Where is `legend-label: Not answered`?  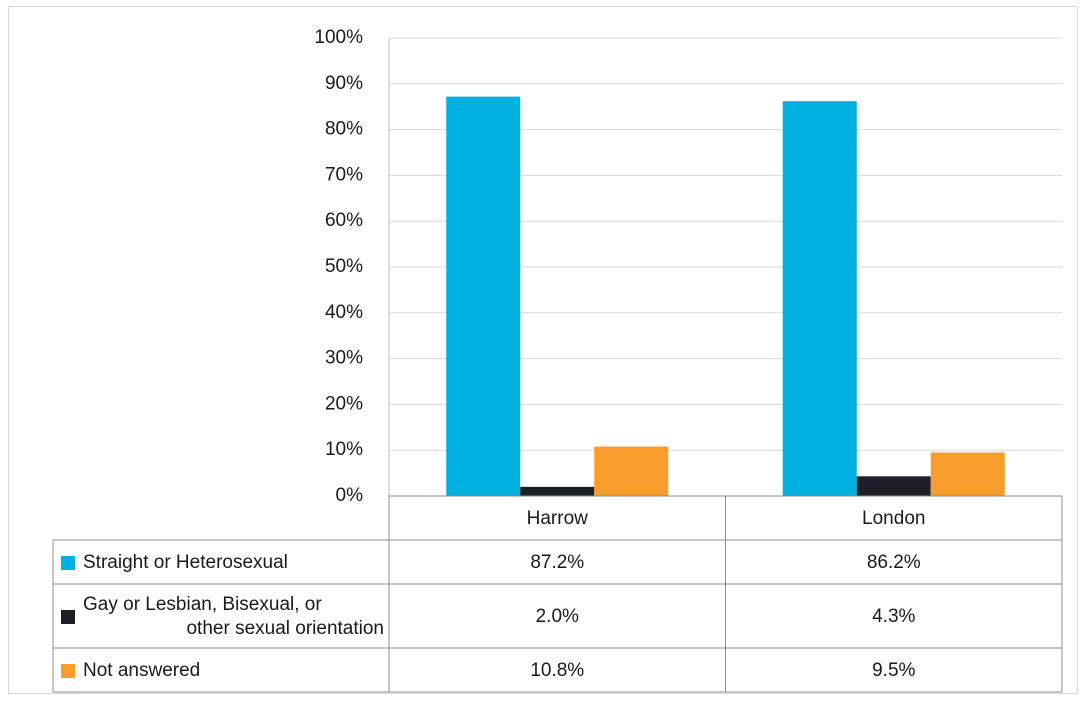 legend-label: Not answered is located at coordinates (141, 670).